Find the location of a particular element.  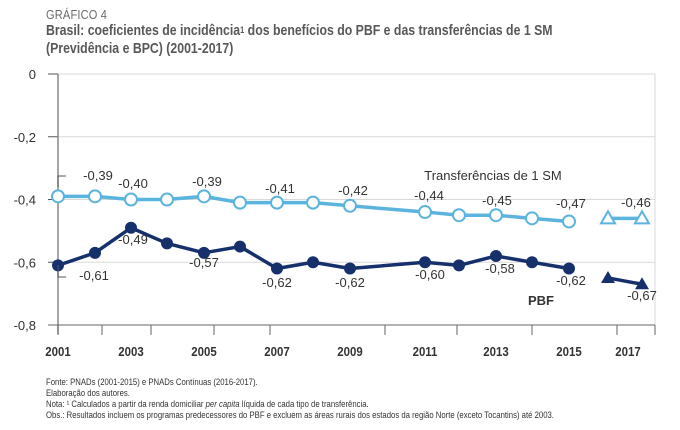

x-tick-label: 2001 is located at coordinates (58, 351).